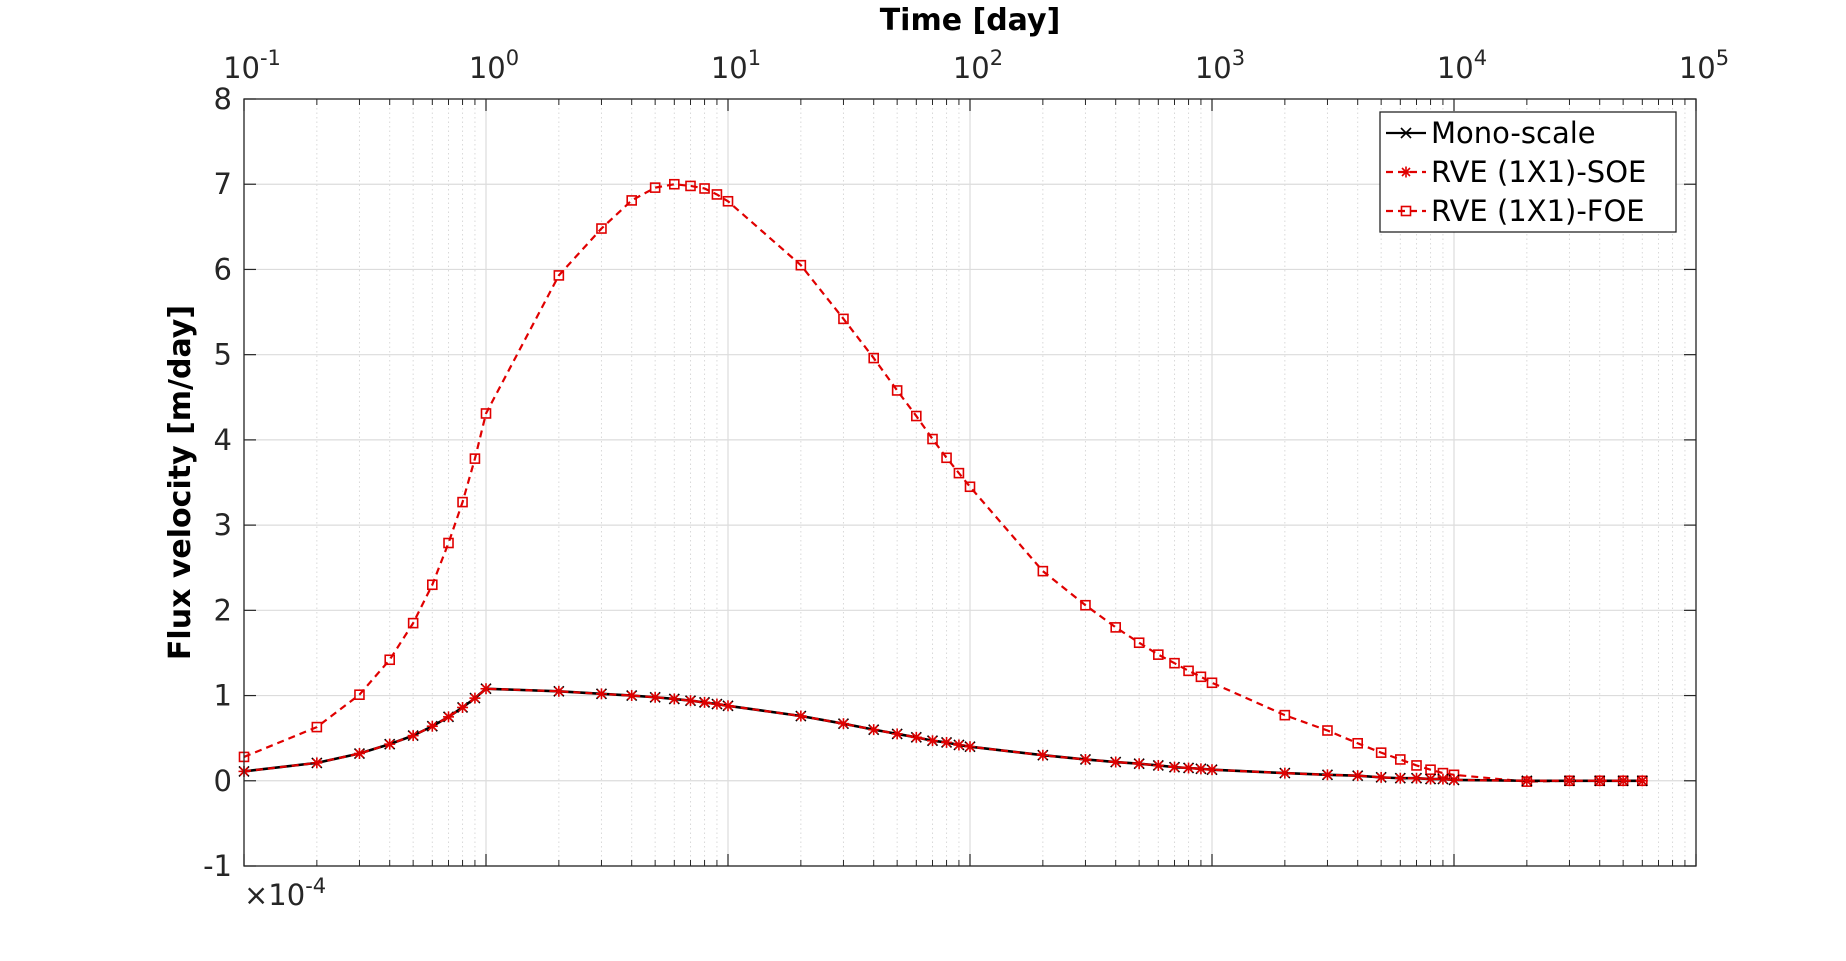  Describe the element at coordinates (217, 866) in the screenshot. I see `y-tick-label: -1` at that location.